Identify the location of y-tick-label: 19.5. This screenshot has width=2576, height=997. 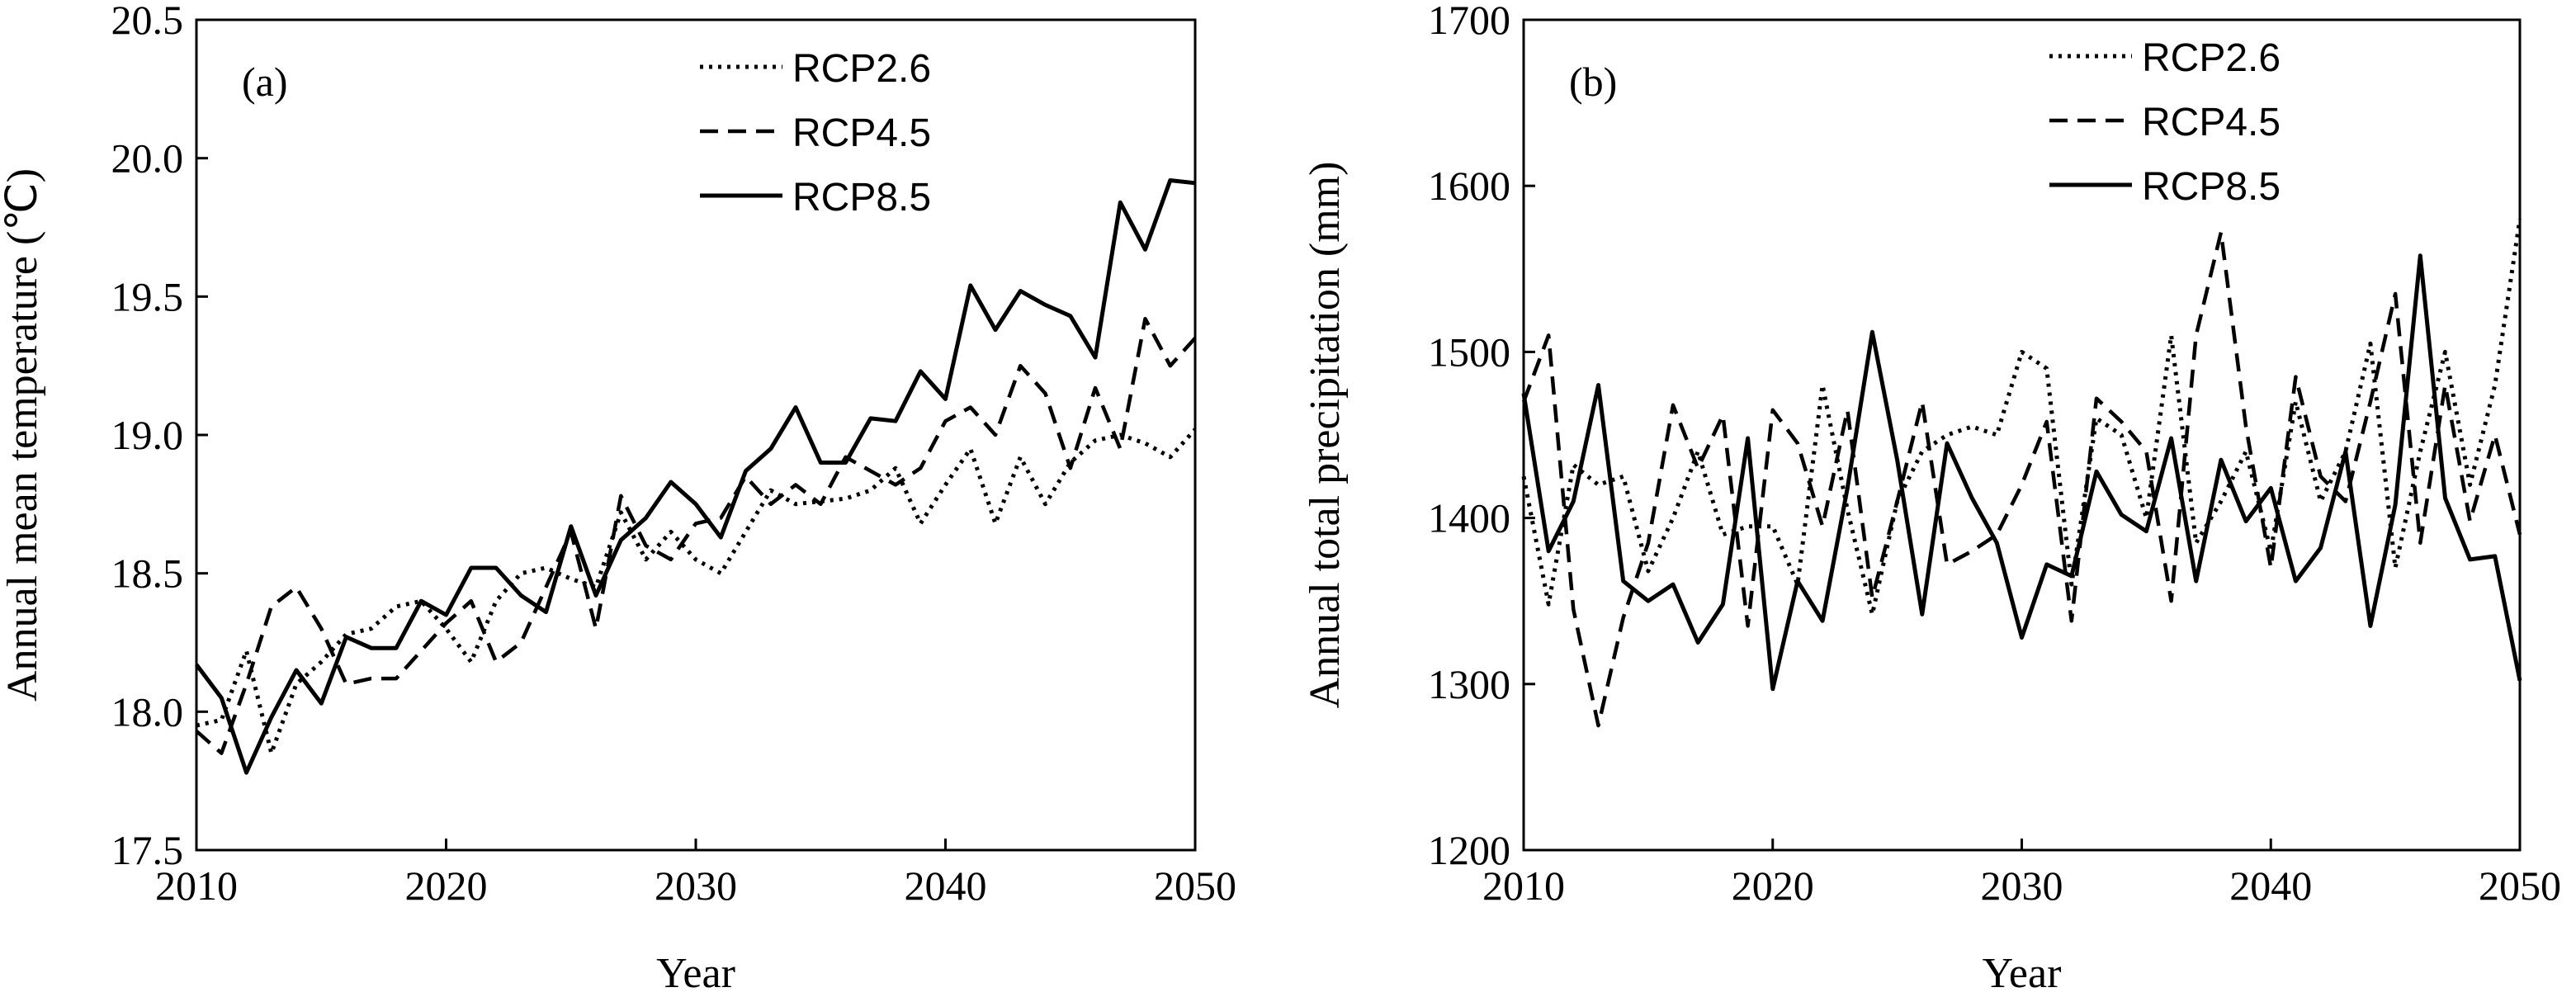
(147, 296).